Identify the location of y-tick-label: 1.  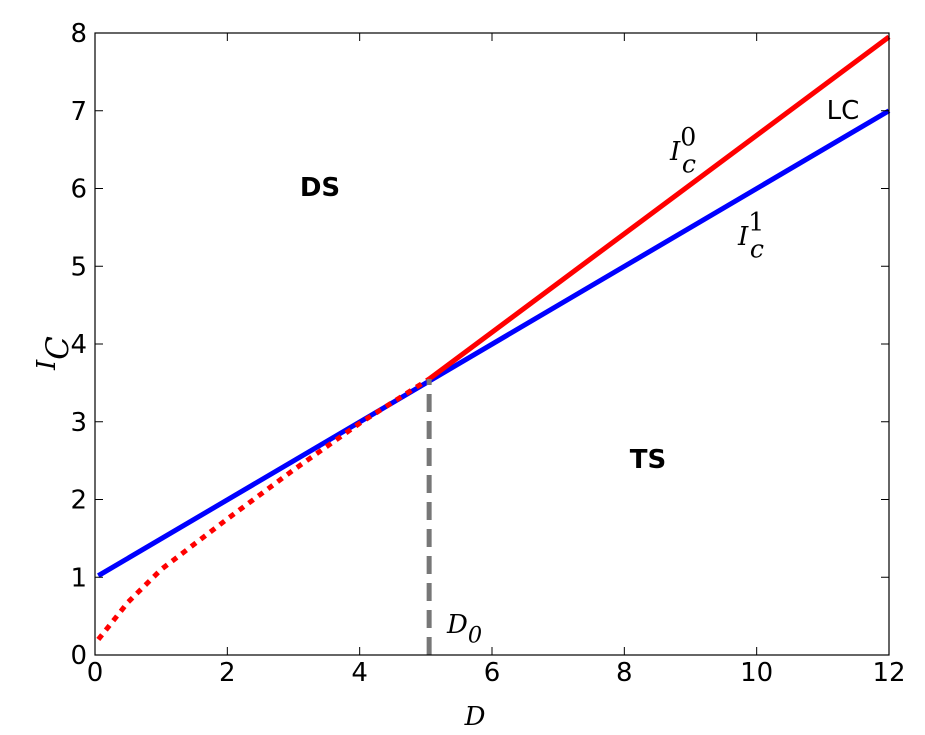
(78, 578).